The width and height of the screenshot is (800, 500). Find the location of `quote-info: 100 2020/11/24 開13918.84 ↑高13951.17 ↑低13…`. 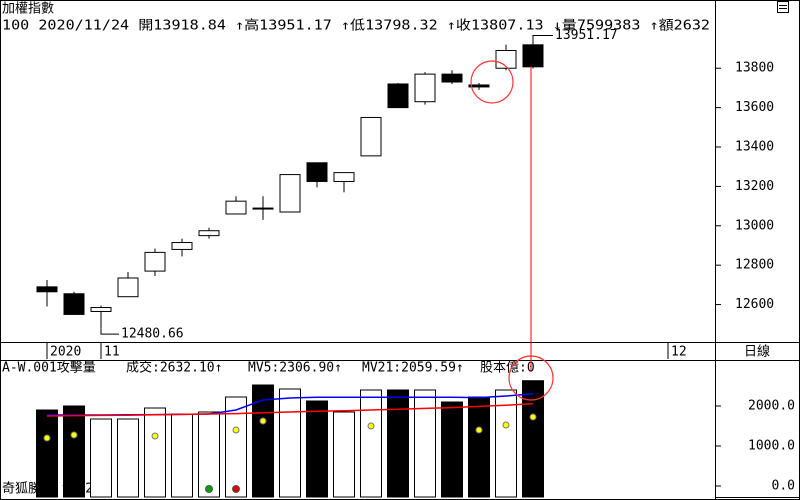

quote-info: 100 2020/11/24 開13918.84 ↑高13951.17 ↑低13… is located at coordinates (356, 26).